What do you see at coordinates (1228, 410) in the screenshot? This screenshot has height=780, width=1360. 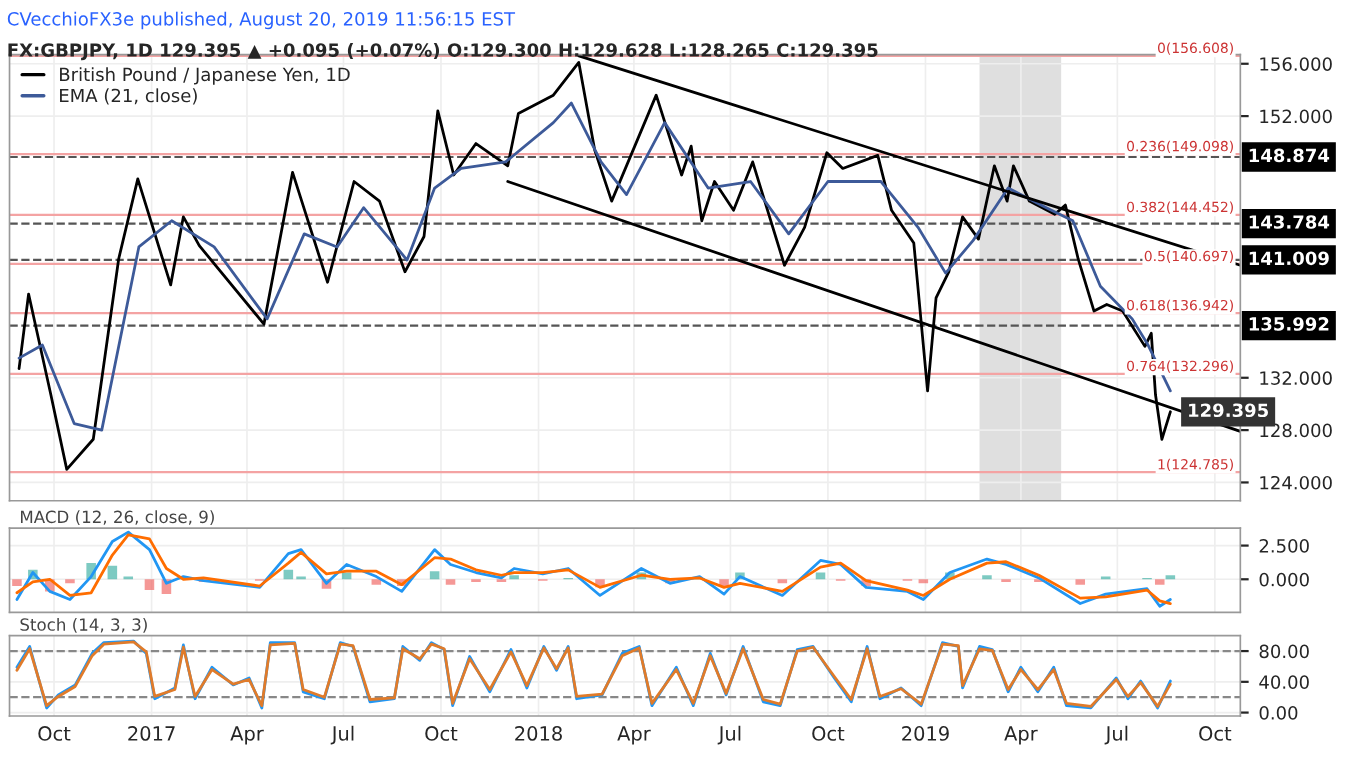 I see `annotation: 129.395` at bounding box center [1228, 410].